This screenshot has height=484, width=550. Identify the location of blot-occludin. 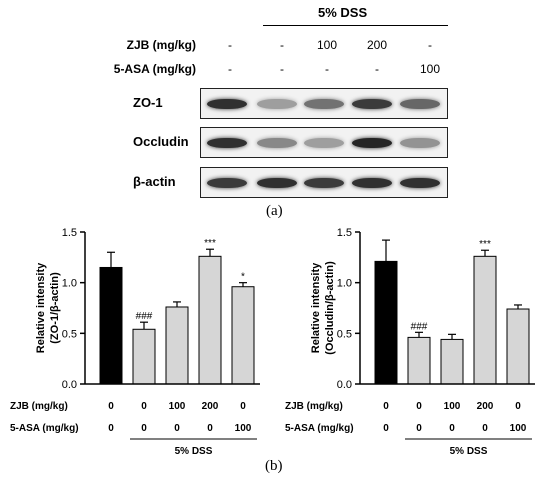
(324, 142).